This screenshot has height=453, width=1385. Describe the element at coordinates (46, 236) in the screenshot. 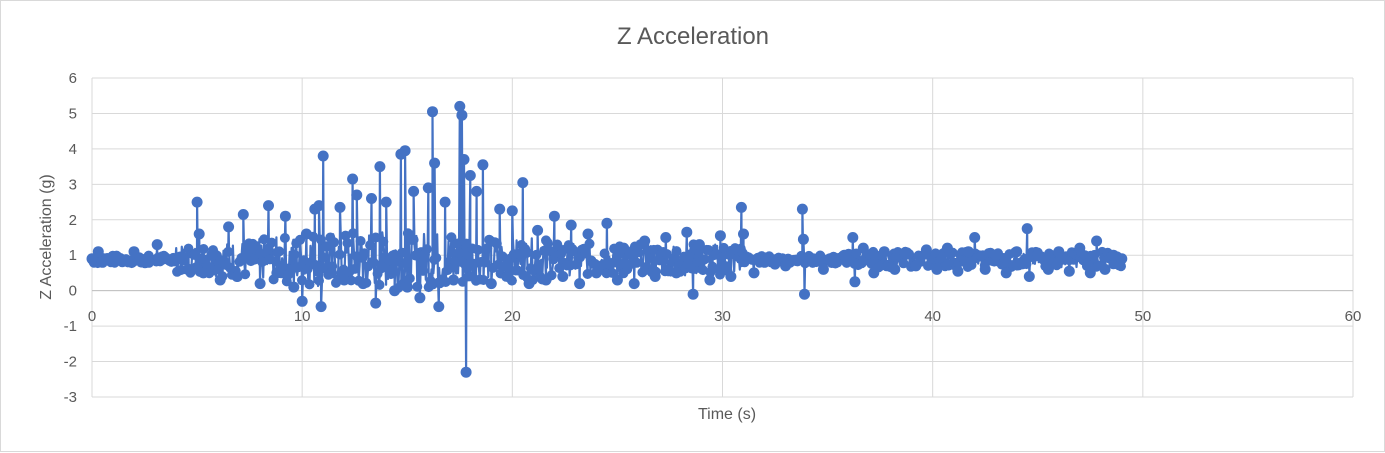

I see `y-axis-title: Z Acceleration (g)` at that location.